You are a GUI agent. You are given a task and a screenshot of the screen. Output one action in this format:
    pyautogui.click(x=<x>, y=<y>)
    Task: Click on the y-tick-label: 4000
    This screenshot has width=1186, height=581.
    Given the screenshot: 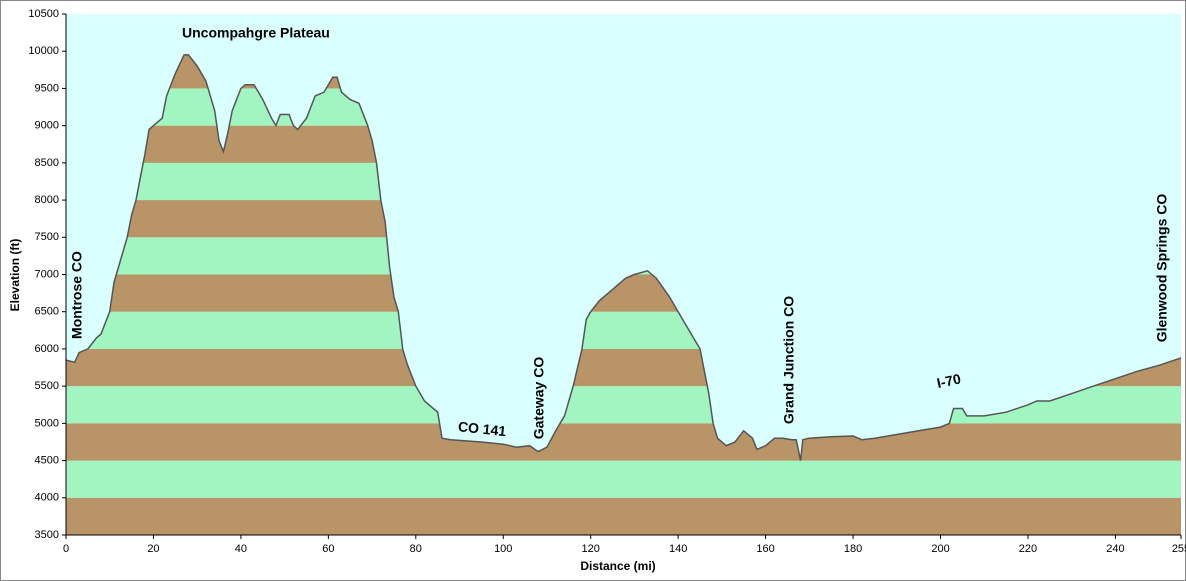 What is the action you would take?
    pyautogui.click(x=47, y=498)
    